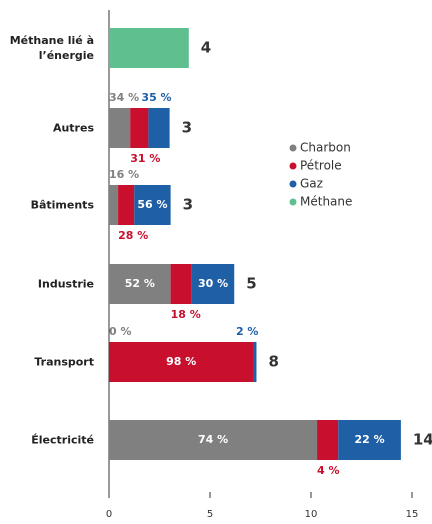  Describe the element at coordinates (251, 284) in the screenshot. I see `total-label: 5` at that location.